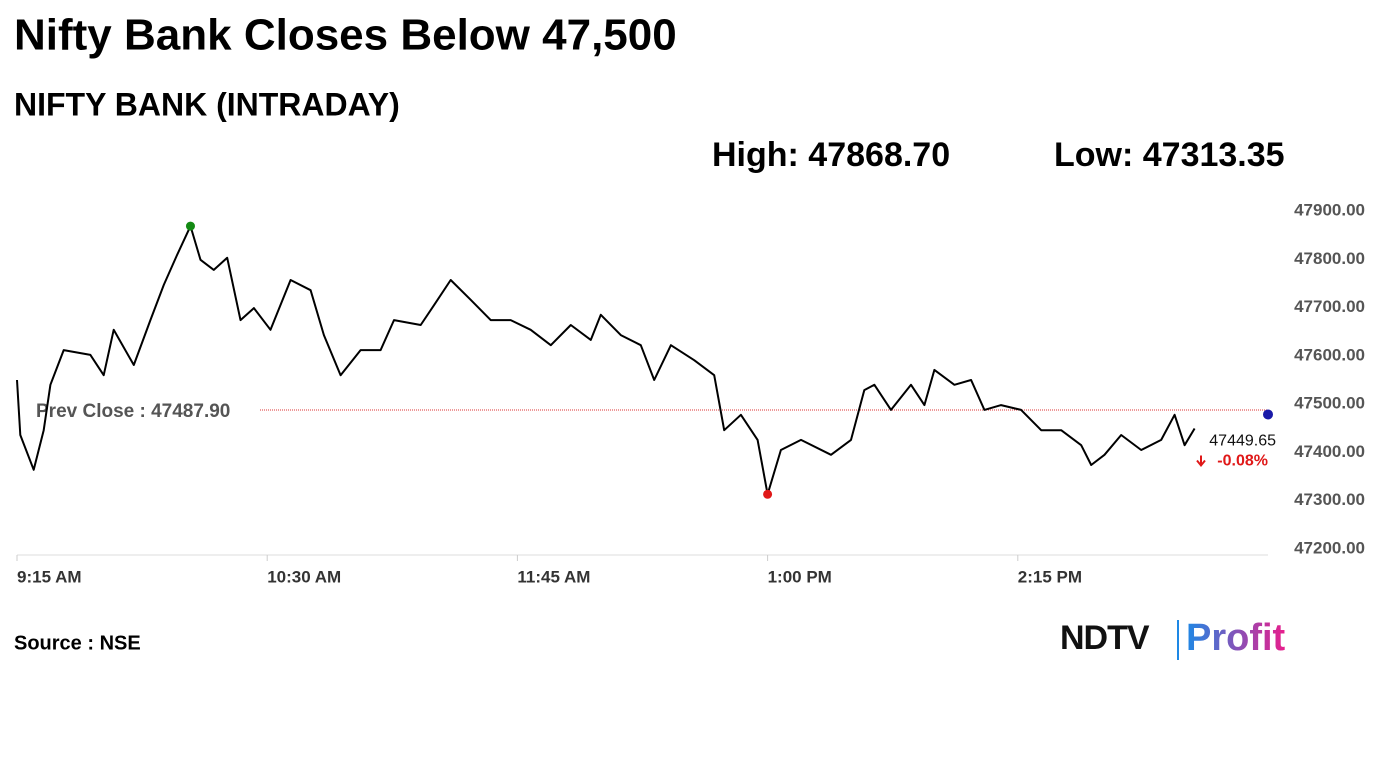 The width and height of the screenshot is (1382, 777). Describe the element at coordinates (1169, 155) in the screenshot. I see `low-label: Low: 47313.35` at that location.